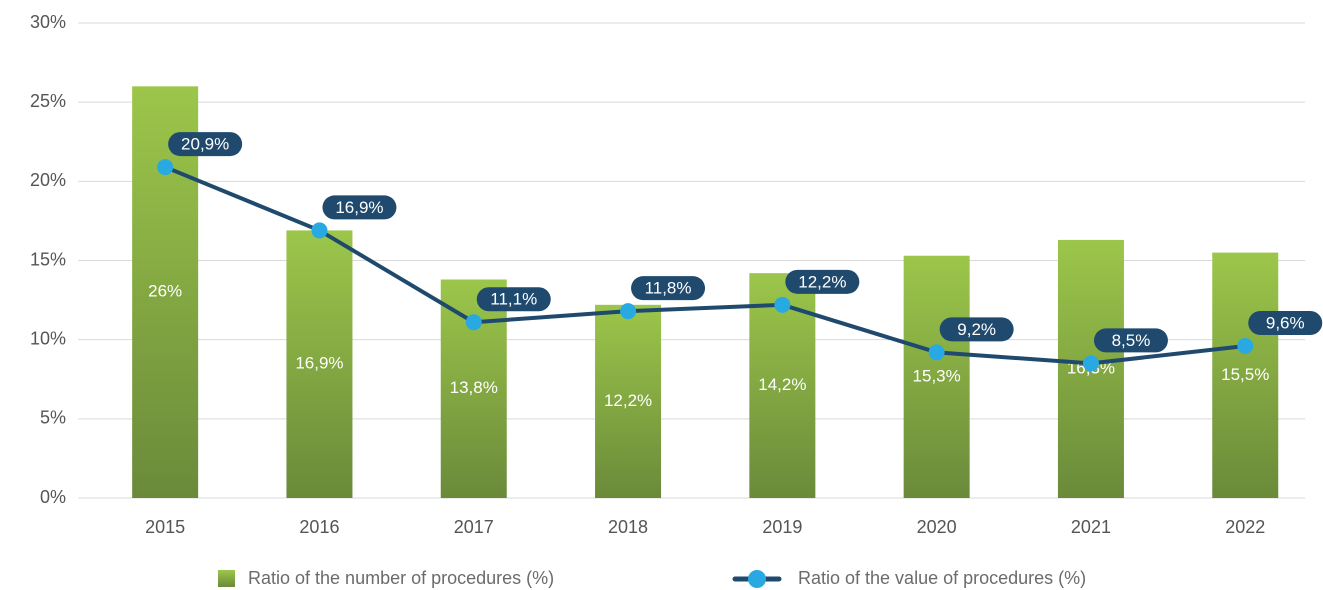 This screenshot has width=1323, height=590. I want to click on bar-value-label: 15,5%, so click(1245, 374).